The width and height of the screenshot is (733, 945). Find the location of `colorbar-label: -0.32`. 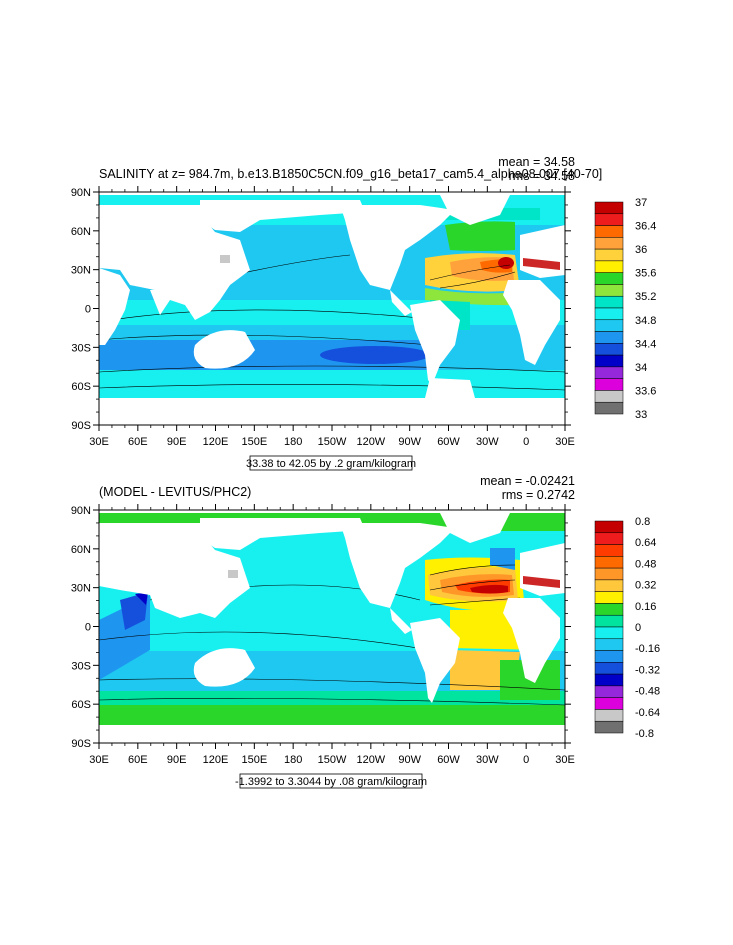

colorbar-label: -0.32 is located at coordinates (647, 670).